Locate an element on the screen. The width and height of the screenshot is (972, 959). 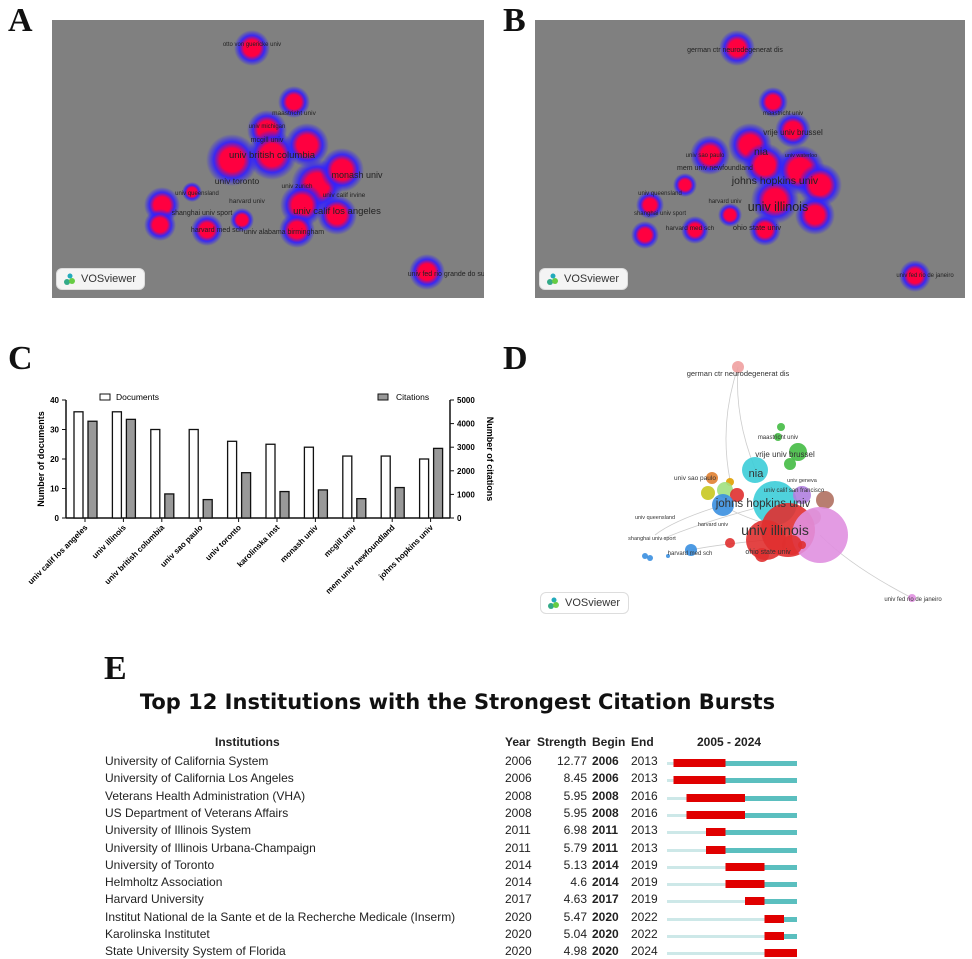
institution-name: Karolinska Institutet is located at coordinates (157, 934).